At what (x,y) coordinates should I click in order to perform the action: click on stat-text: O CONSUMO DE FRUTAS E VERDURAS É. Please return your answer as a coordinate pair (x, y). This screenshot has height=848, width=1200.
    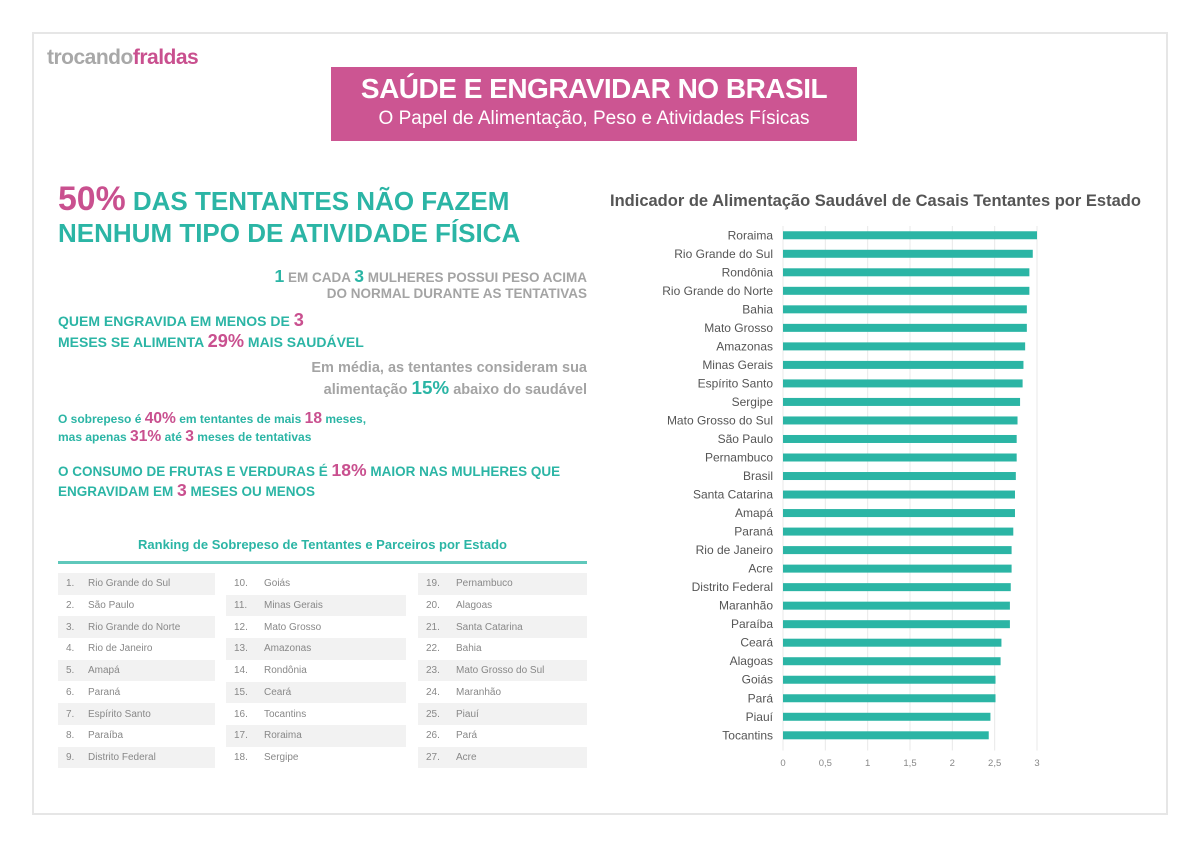
    Looking at the image, I should click on (195, 471).